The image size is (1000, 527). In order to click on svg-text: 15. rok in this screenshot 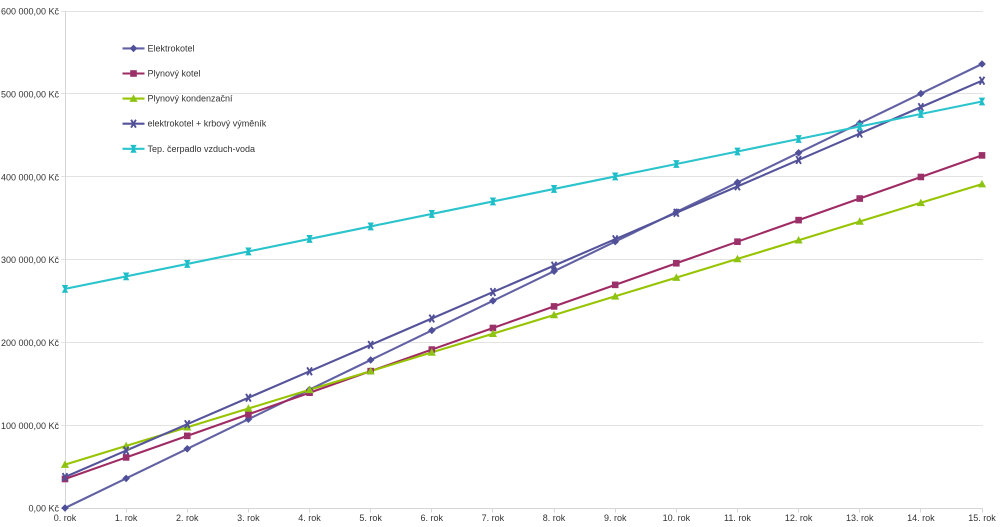, I will do `click(982, 518)`.